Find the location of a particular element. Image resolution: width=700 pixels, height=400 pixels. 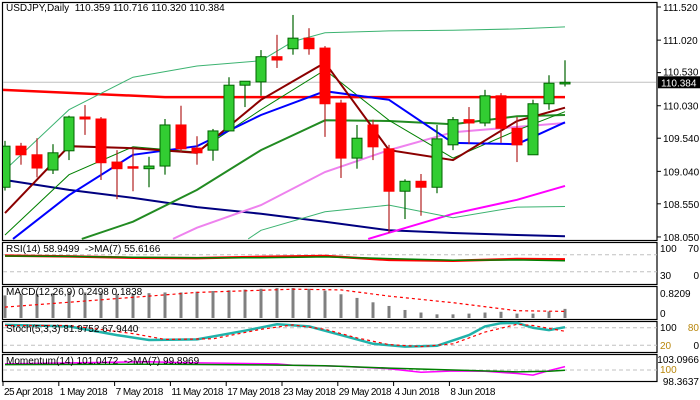

price-tick-label: 111.520 is located at coordinates (680, 8).